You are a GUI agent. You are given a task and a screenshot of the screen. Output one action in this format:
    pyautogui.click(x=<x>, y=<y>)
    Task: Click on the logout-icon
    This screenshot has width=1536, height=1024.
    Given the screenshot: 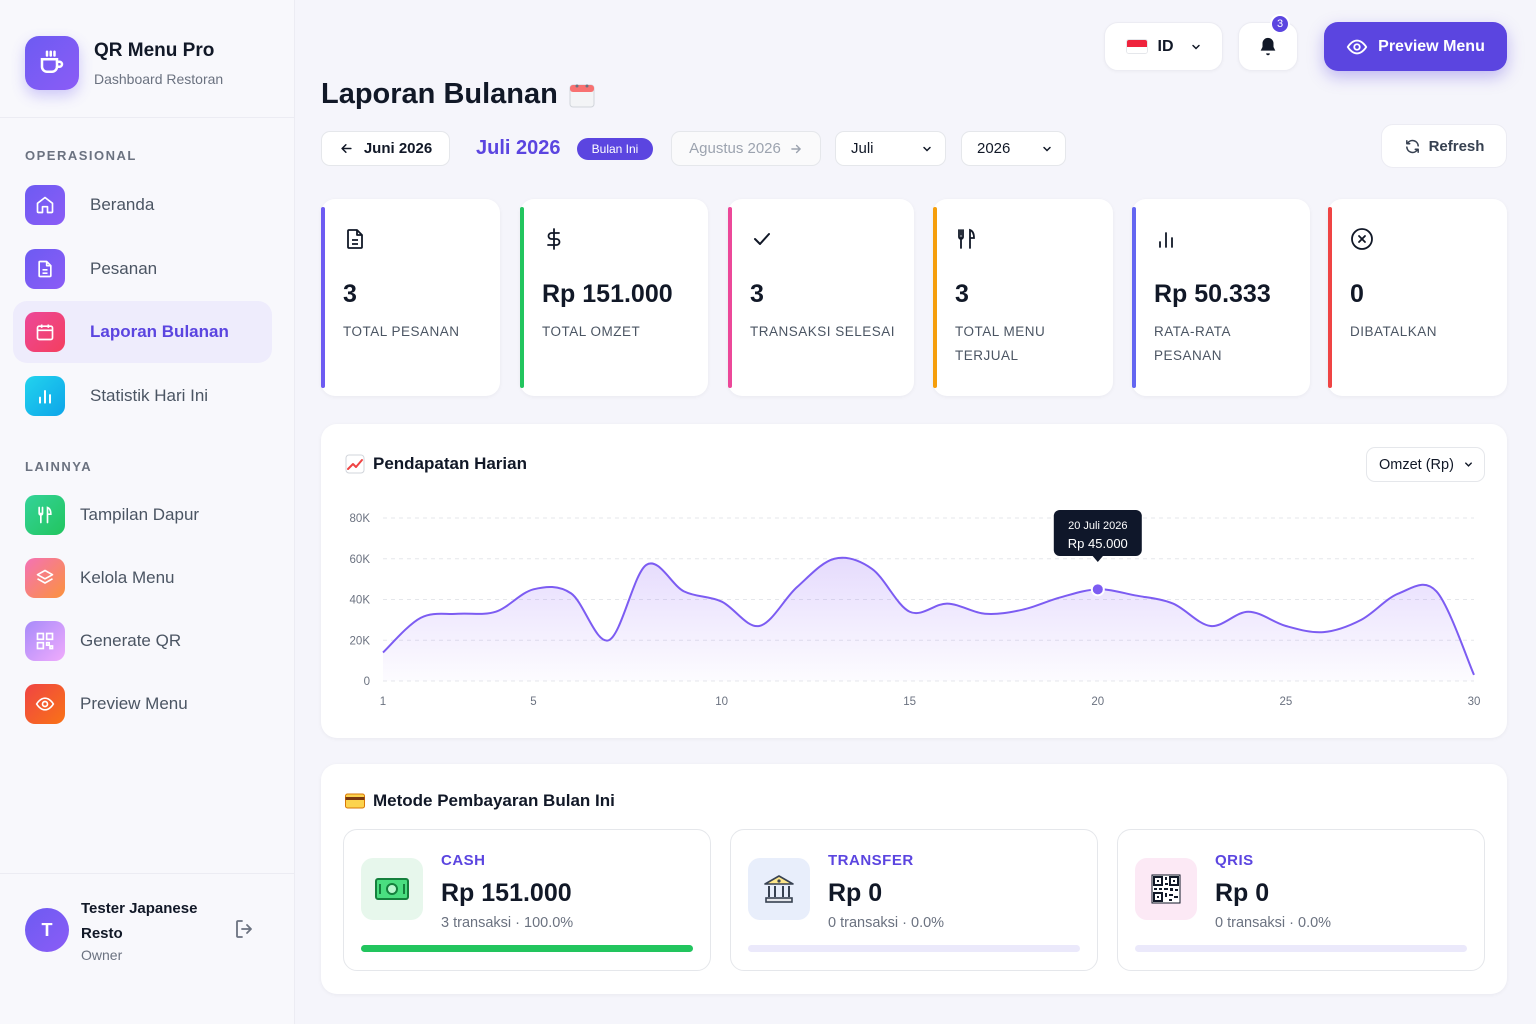 What is the action you would take?
    pyautogui.click(x=245, y=931)
    